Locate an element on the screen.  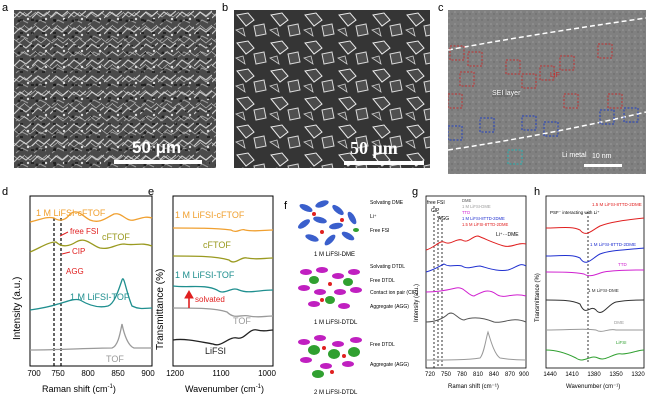
legend-f-solvating-dme: Solvating DME is located at coordinates (387, 203).